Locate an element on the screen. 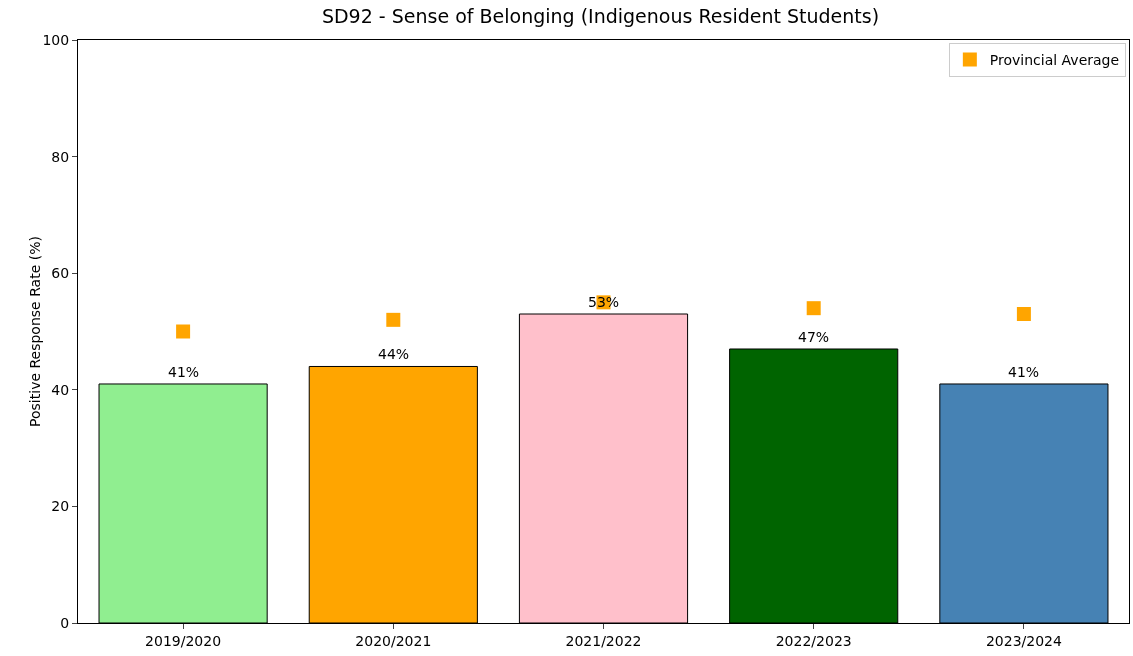  x-tick-label: 2019/2020 is located at coordinates (183, 640).